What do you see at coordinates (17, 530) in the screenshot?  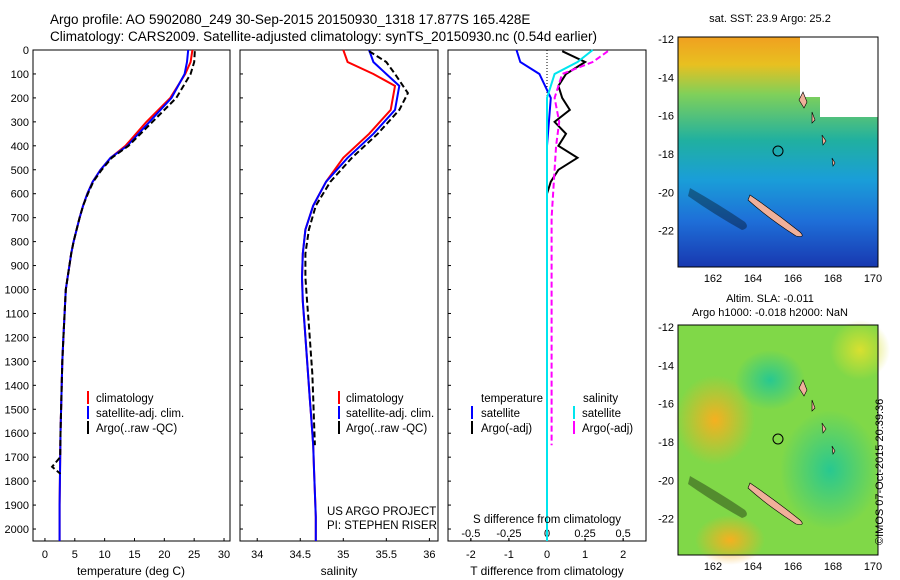 I see `depth-tick-label: 2000` at bounding box center [17, 530].